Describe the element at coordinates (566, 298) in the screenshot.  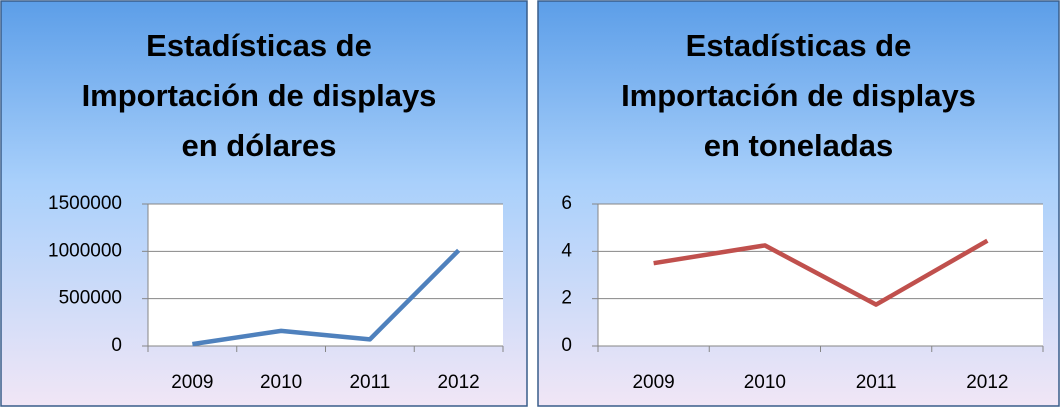
I see `y-tick-label: 2` at that location.